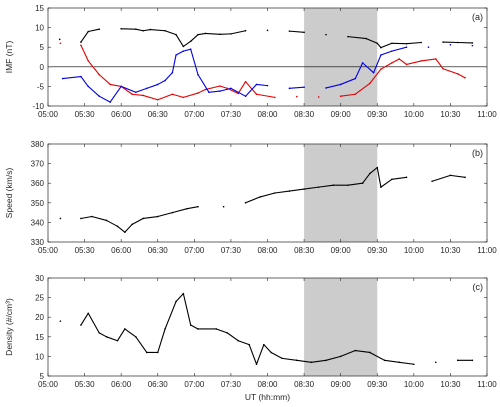 This screenshot has width=500, height=407. Describe the element at coordinates (450, 250) in the screenshot. I see `x-tick-label: 10:30` at that location.